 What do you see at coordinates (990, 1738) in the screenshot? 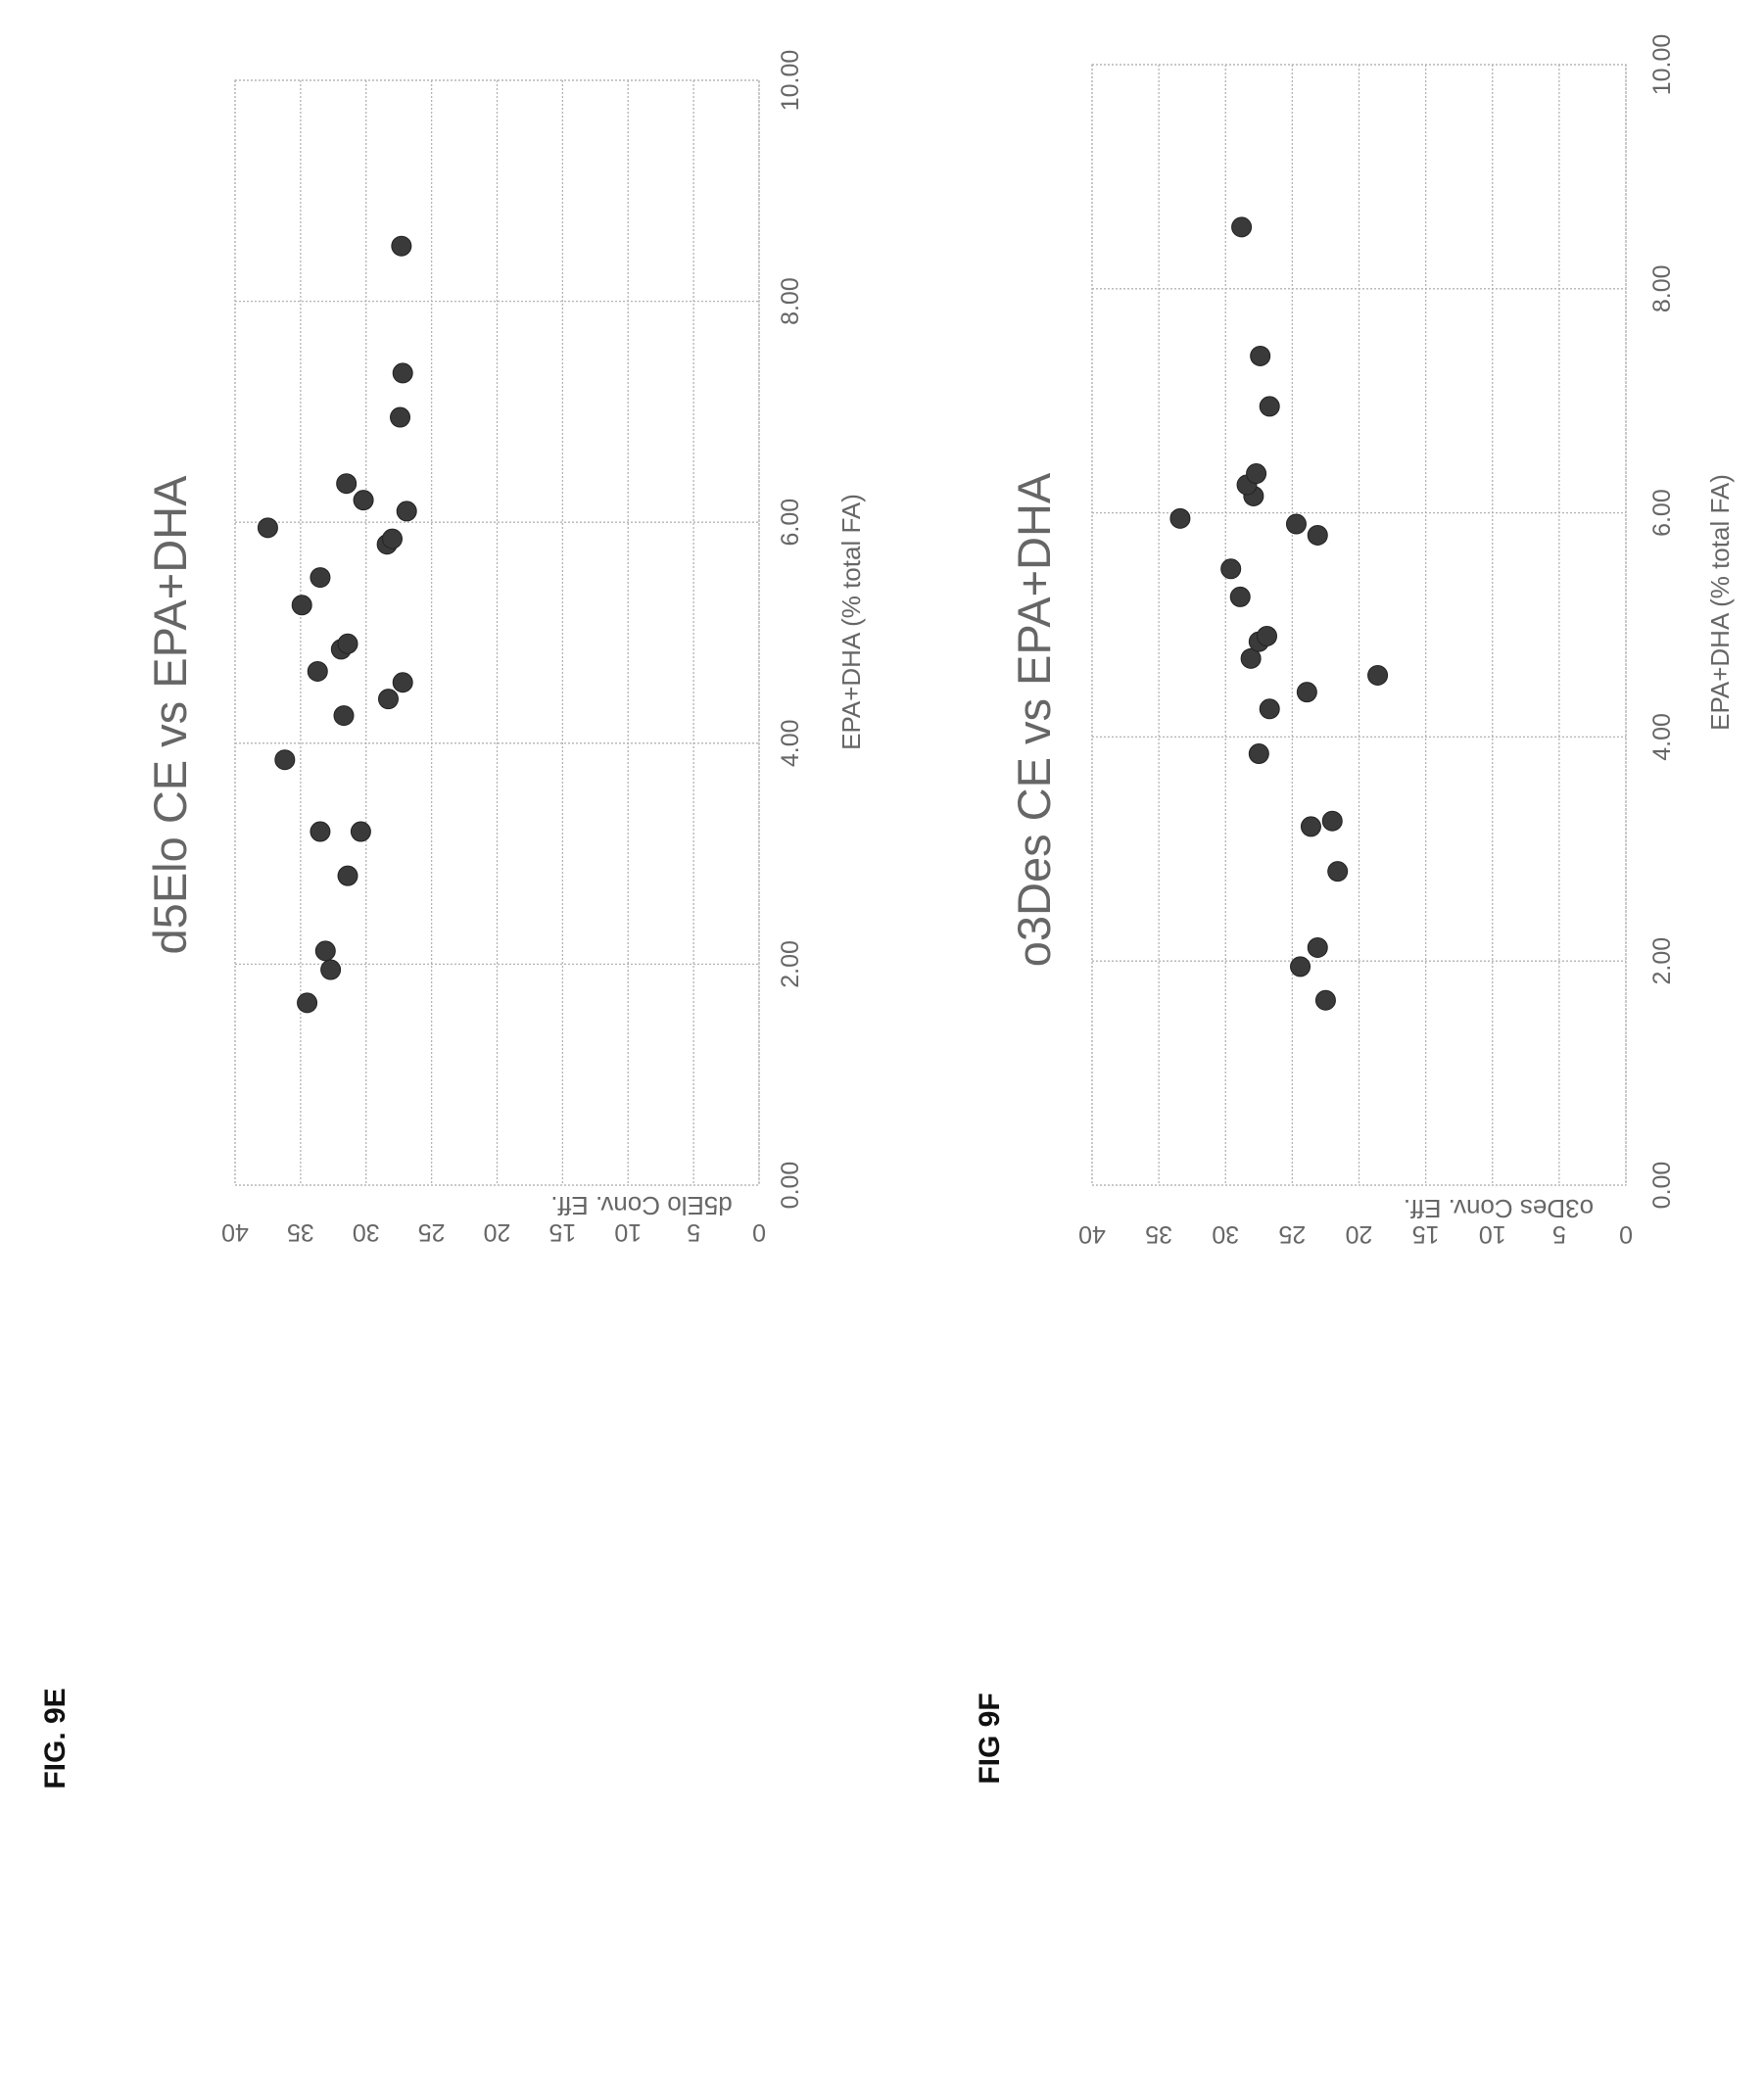
I see `figure-label-9f: FIG 9F` at bounding box center [990, 1738].